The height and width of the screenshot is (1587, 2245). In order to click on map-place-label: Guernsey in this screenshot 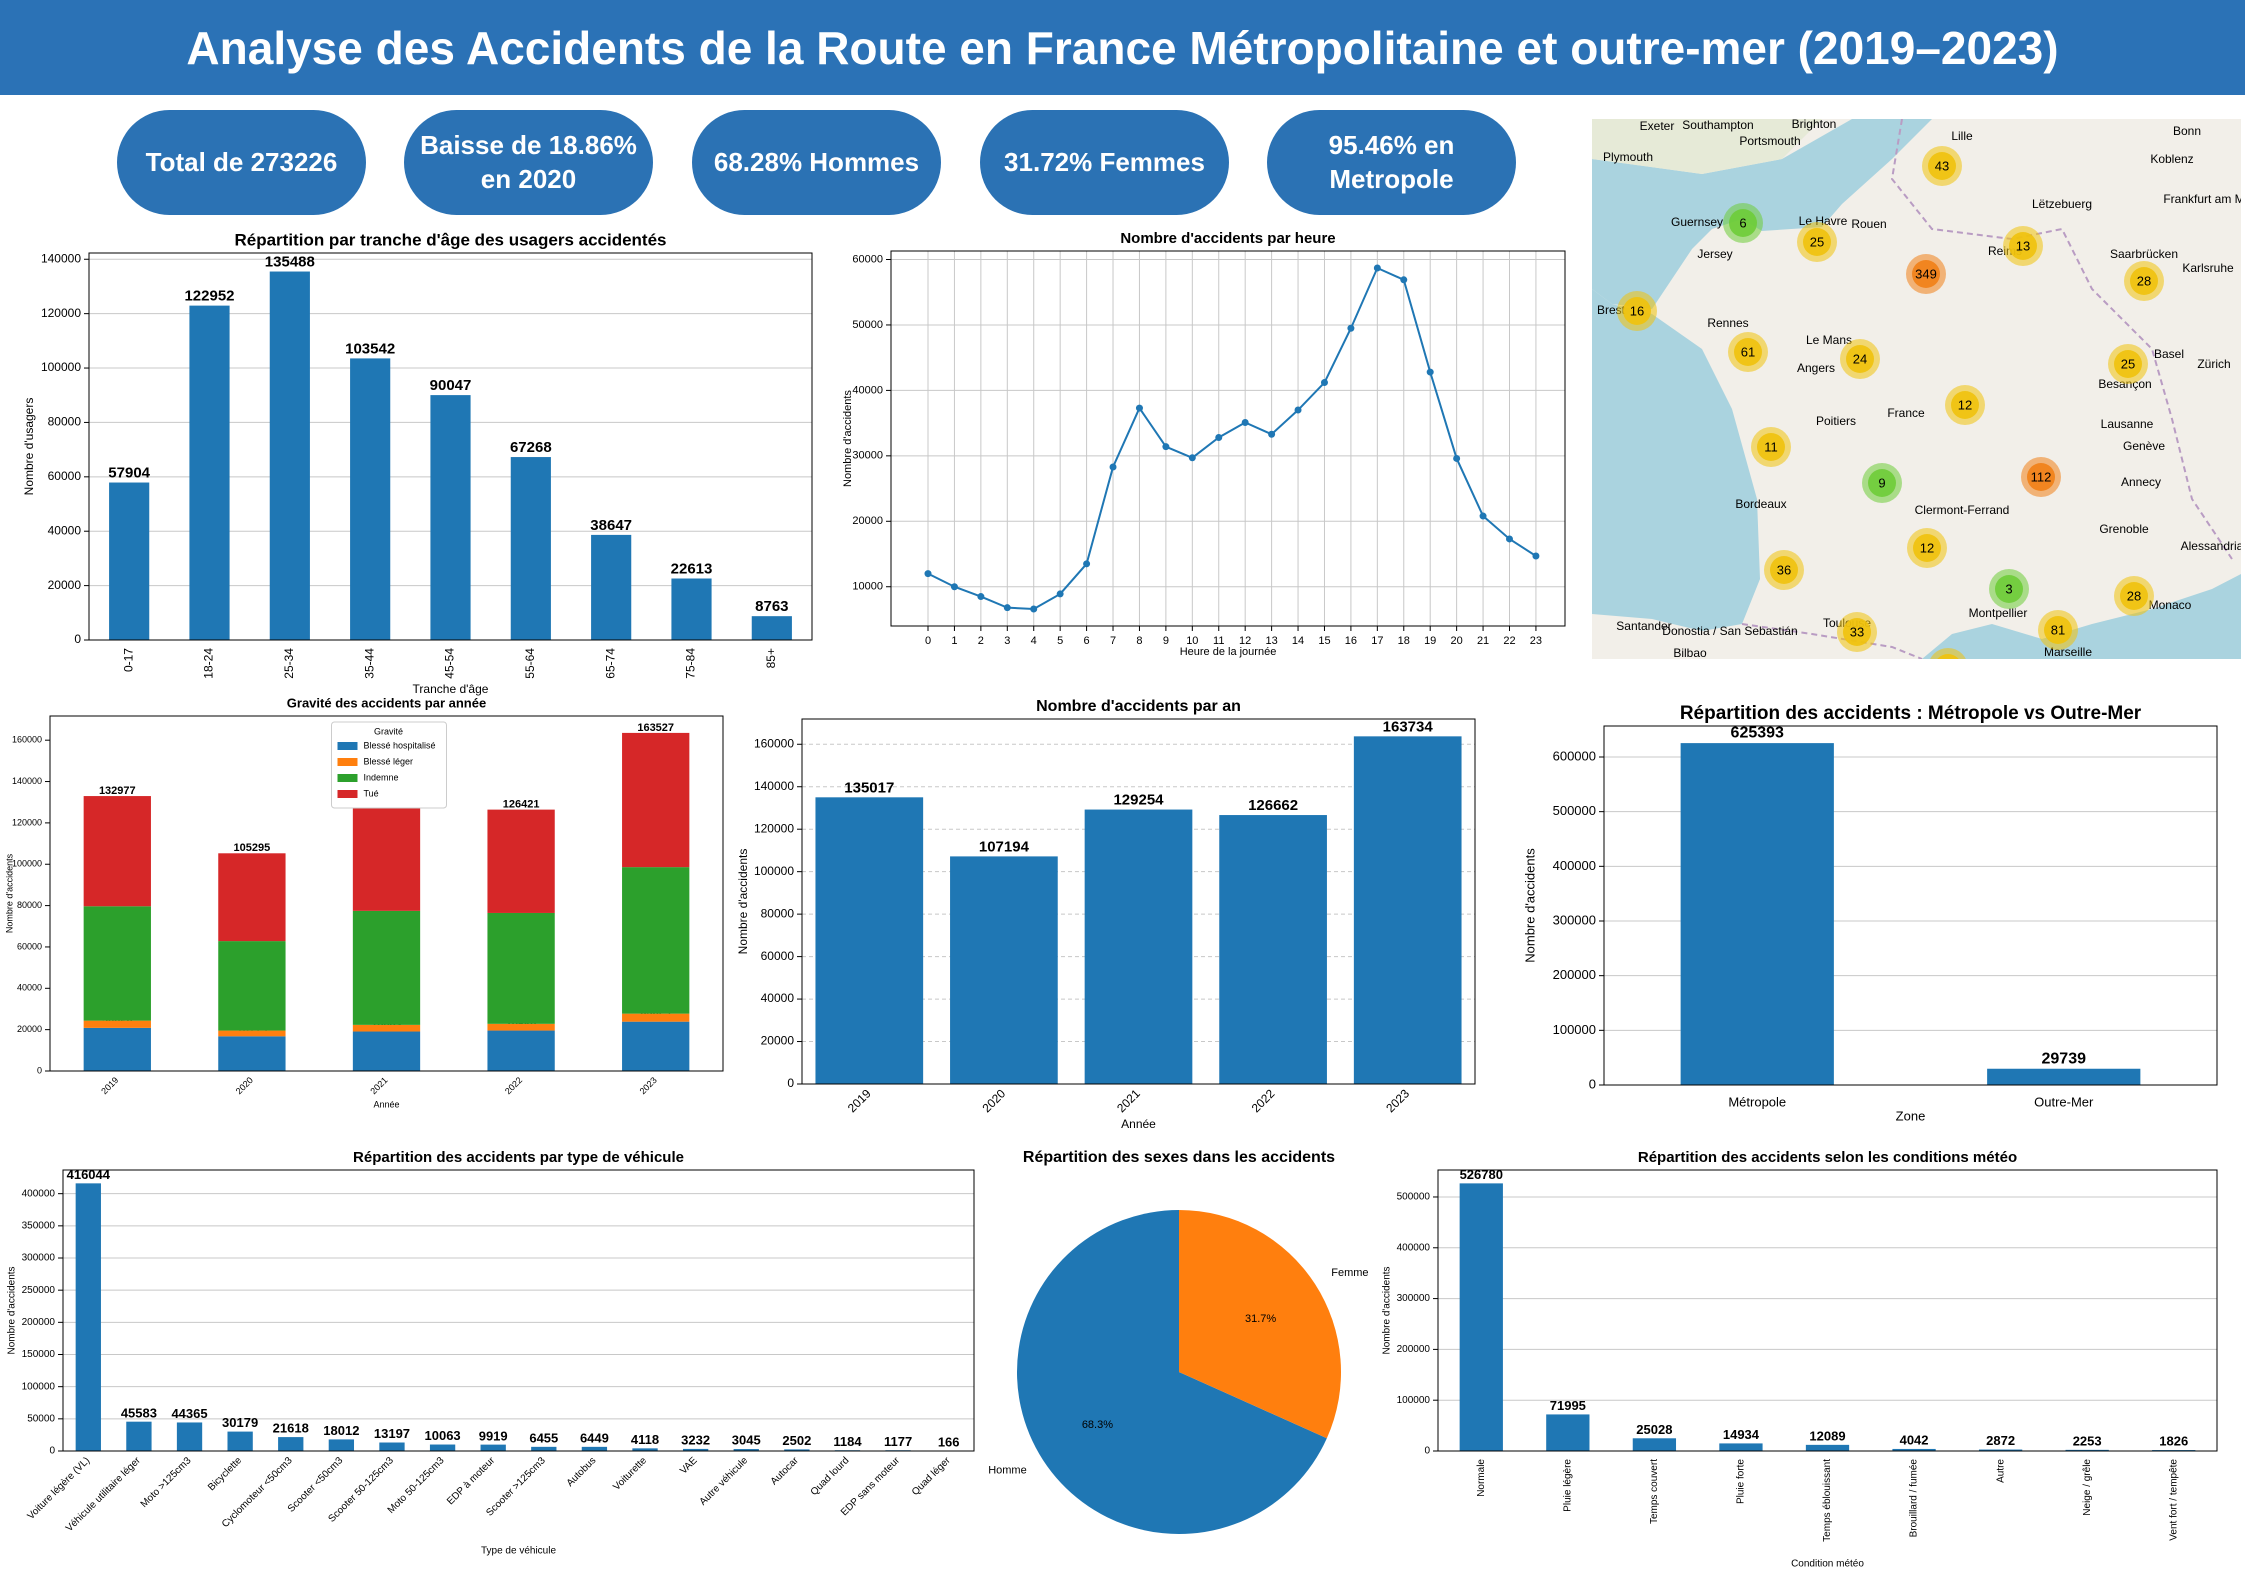, I will do `click(1697, 222)`.